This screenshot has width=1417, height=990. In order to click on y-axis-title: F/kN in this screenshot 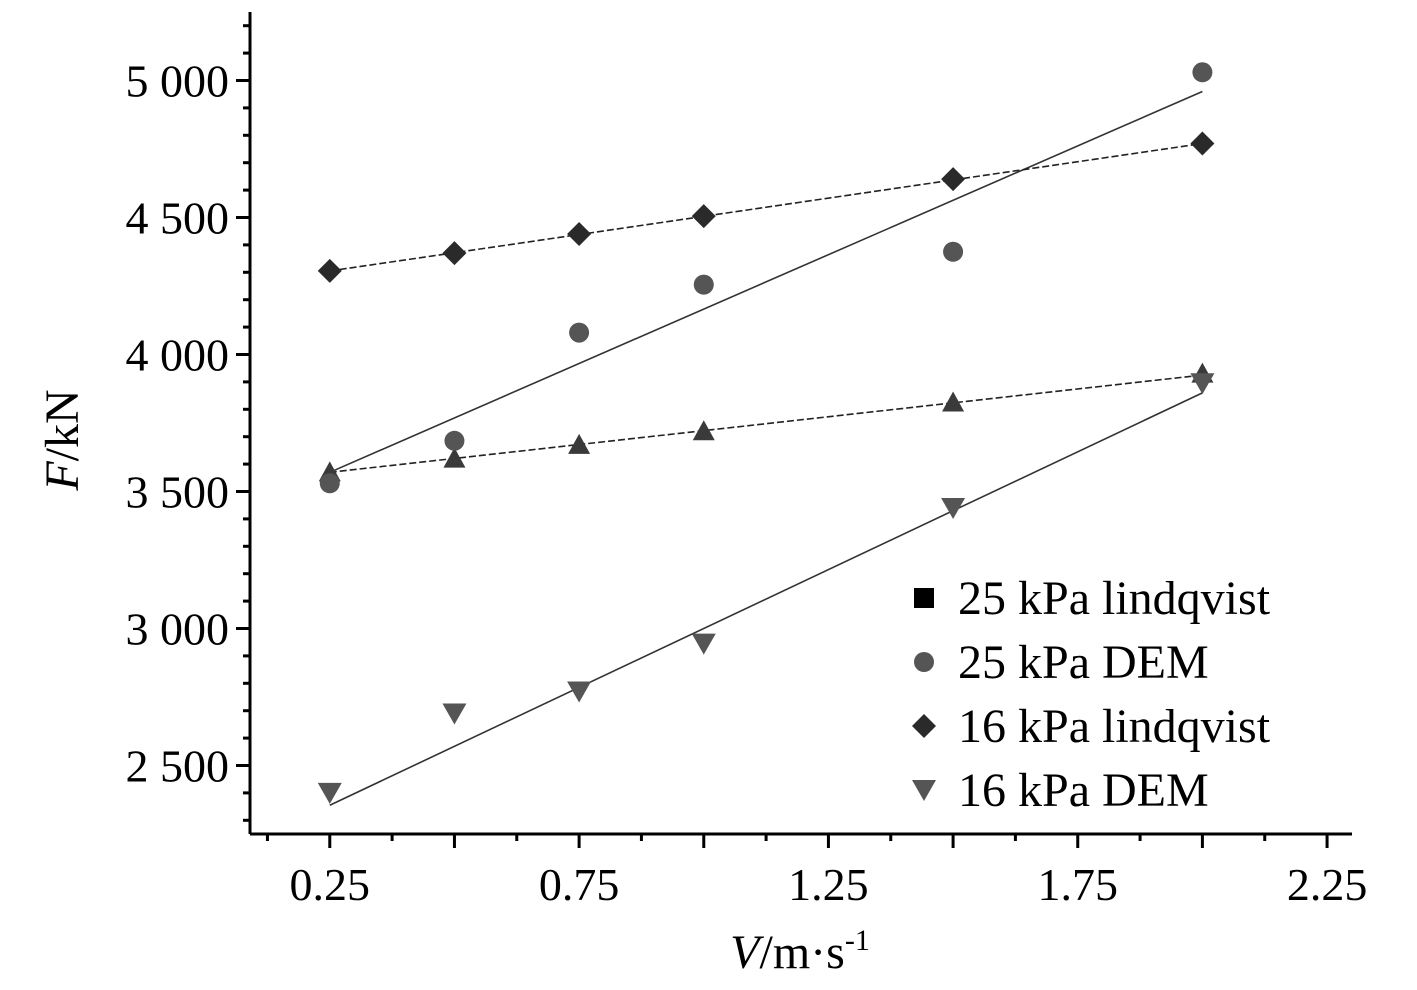, I will do `click(62, 440)`.